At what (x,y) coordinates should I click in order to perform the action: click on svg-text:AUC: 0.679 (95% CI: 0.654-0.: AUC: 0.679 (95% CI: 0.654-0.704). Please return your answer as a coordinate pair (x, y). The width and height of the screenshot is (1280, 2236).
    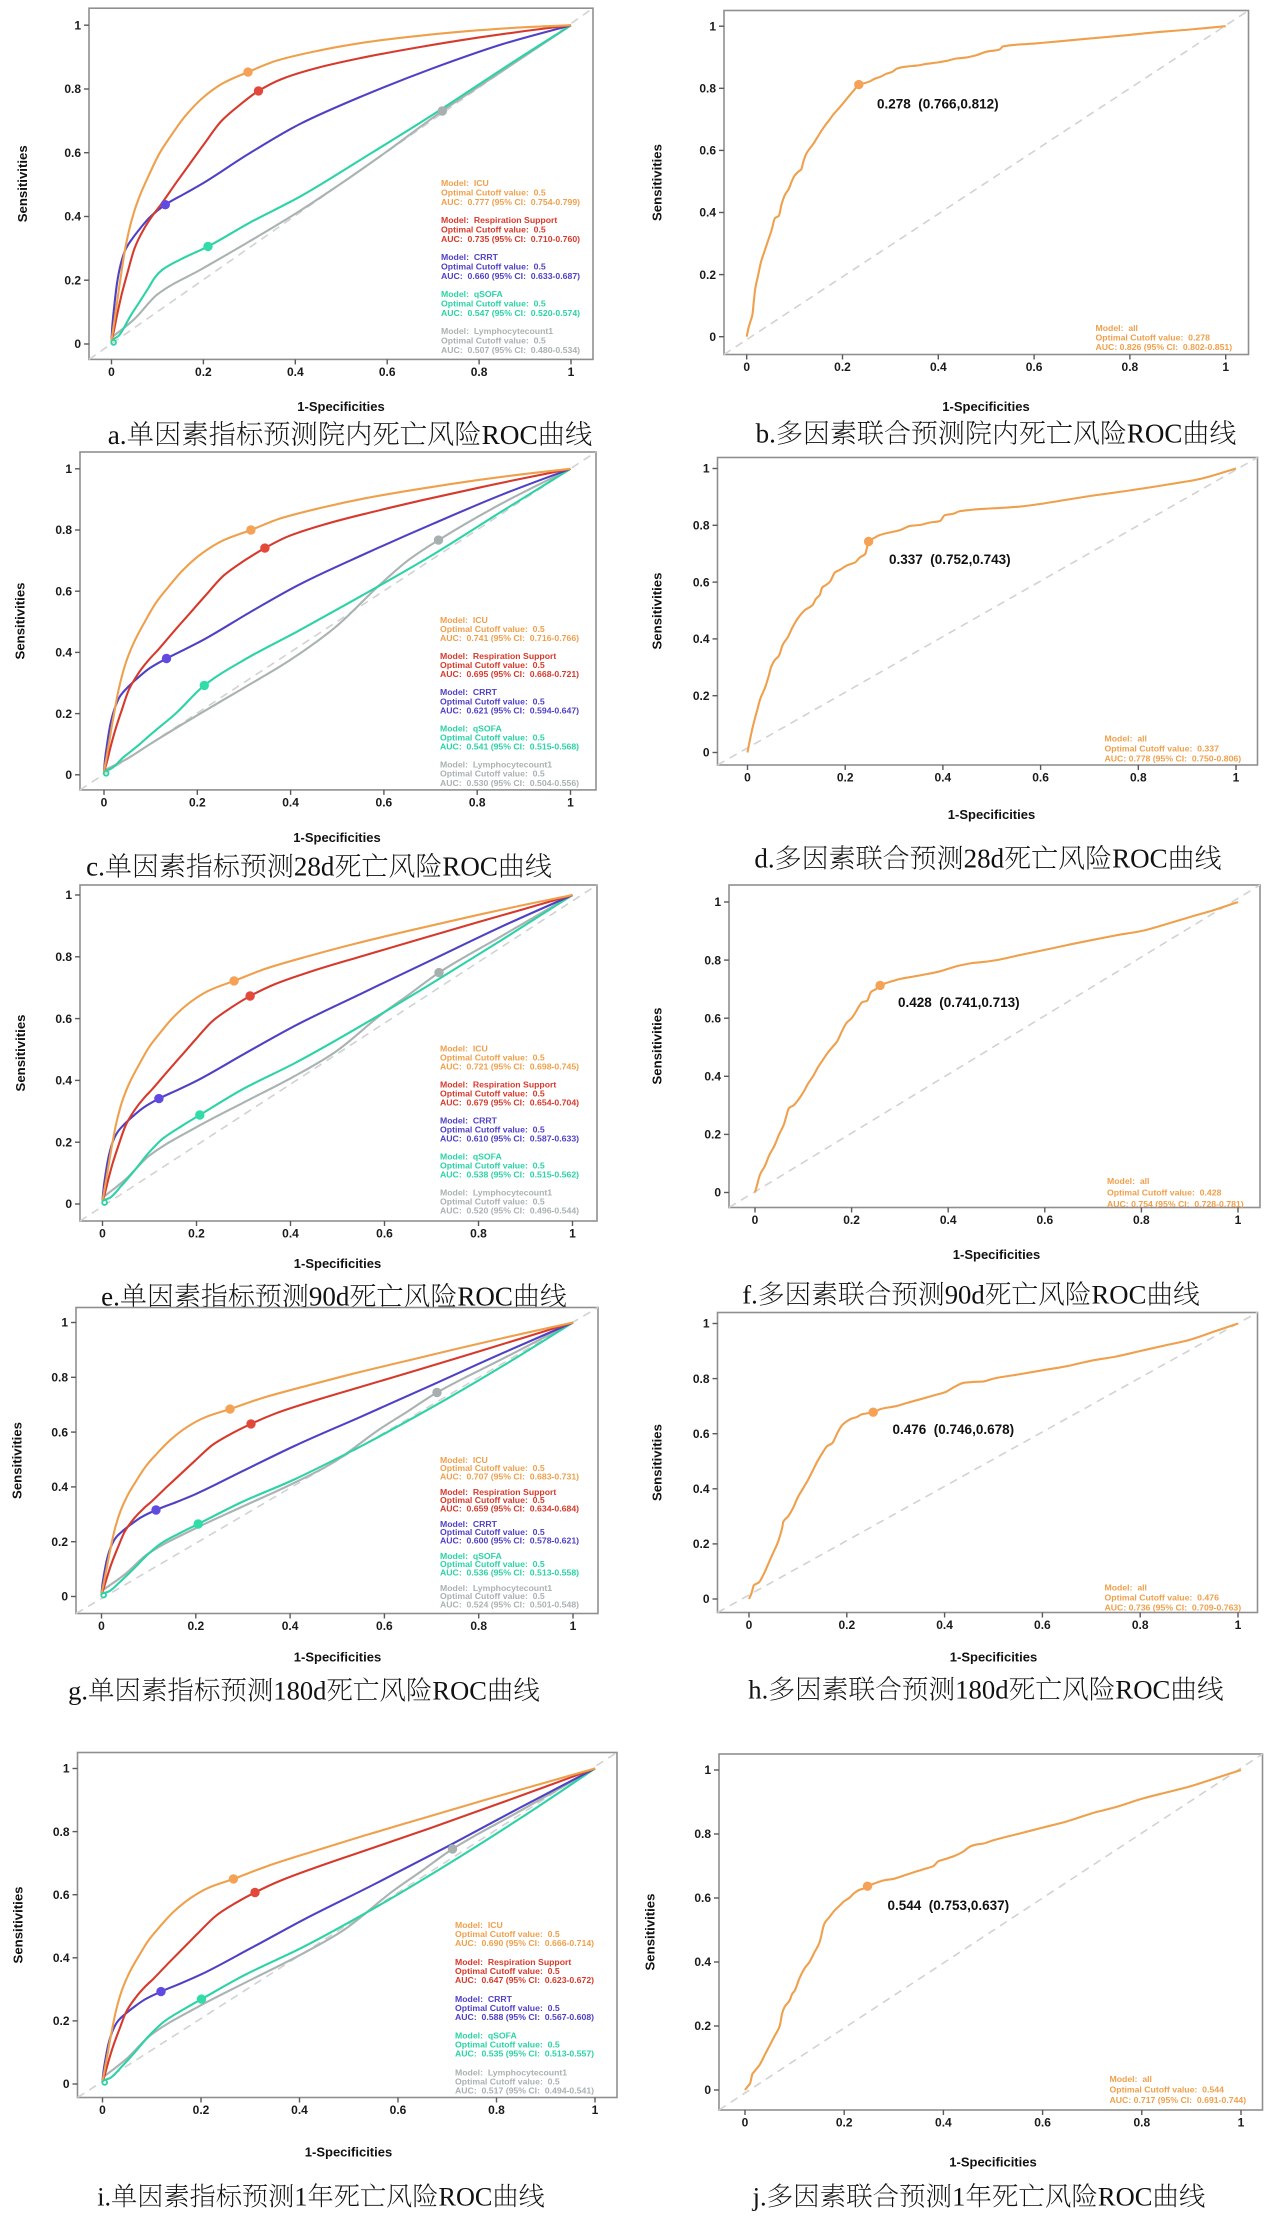
    Looking at the image, I should click on (509, 1102).